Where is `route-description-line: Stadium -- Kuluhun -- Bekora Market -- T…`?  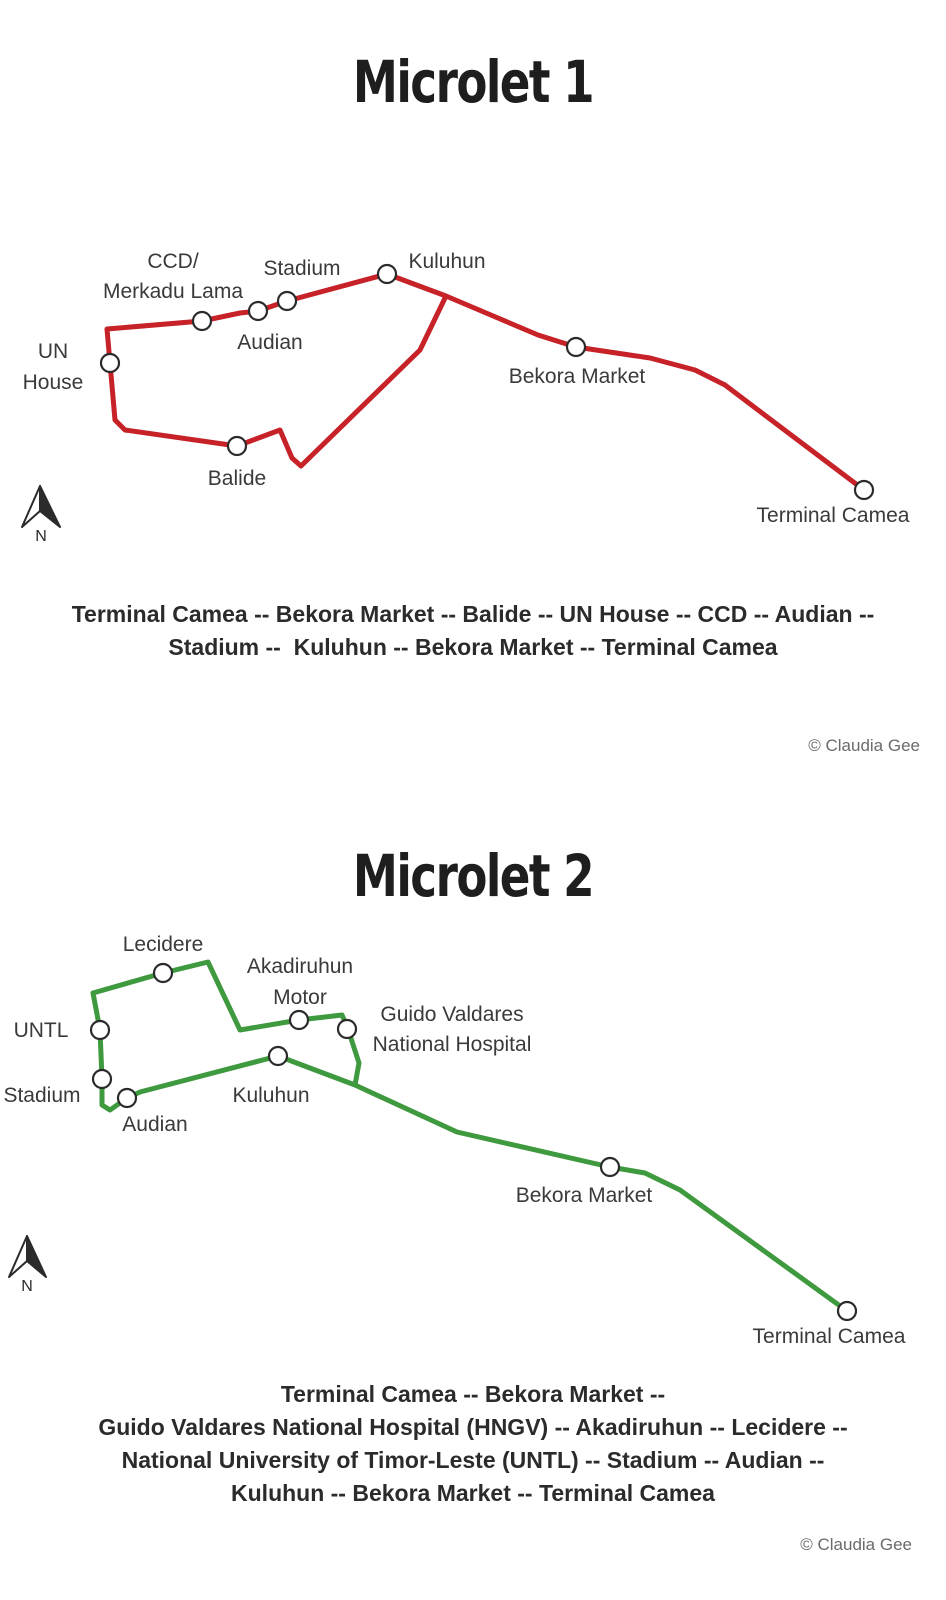 route-description-line: Stadium -- Kuluhun -- Bekora Market -- T… is located at coordinates (473, 647).